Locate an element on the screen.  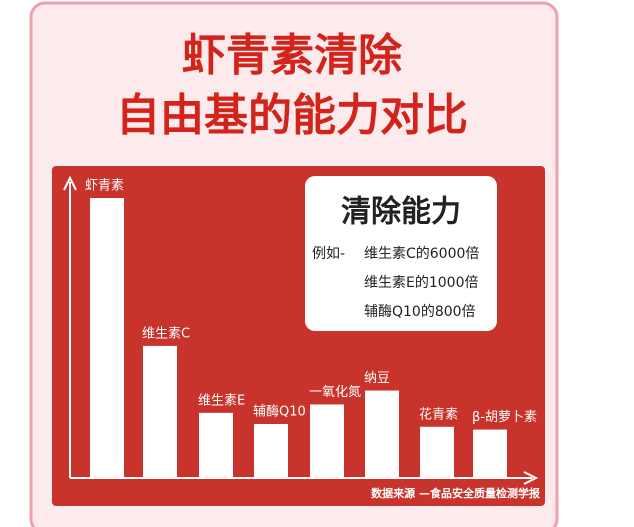
annotation-line: 辅酶Q10的800倍 is located at coordinates (420, 312).